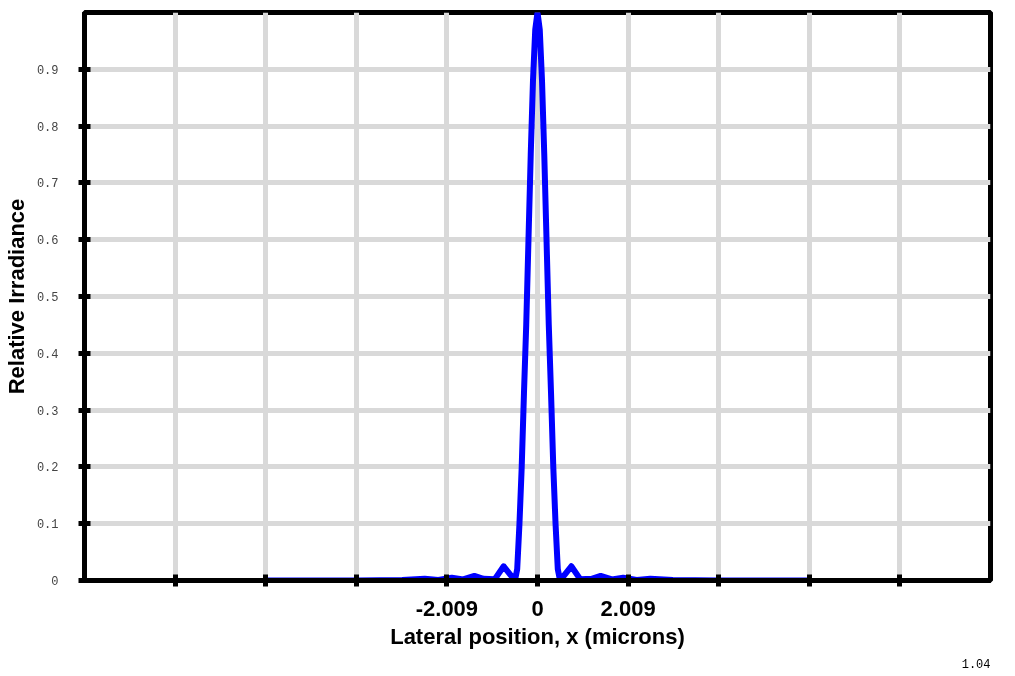 This screenshot has height=676, width=1015. I want to click on y-tick-label: 0.9, so click(47, 70).